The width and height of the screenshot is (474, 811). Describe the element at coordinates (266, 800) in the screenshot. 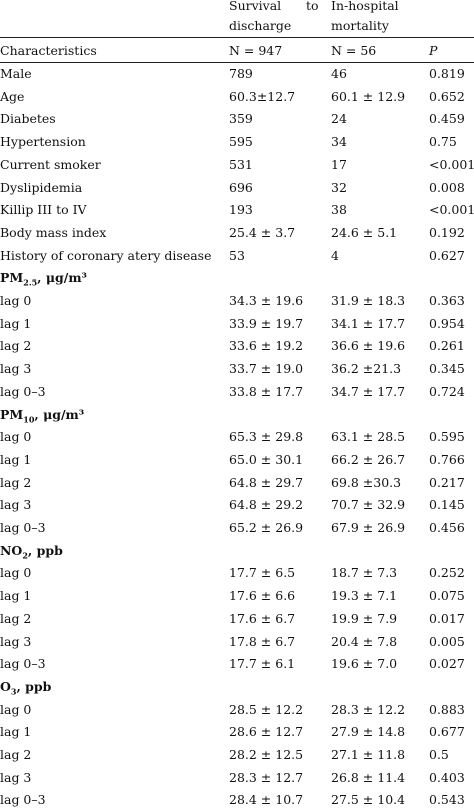

I see `survival-value: 28.4 ± 10.7` at that location.